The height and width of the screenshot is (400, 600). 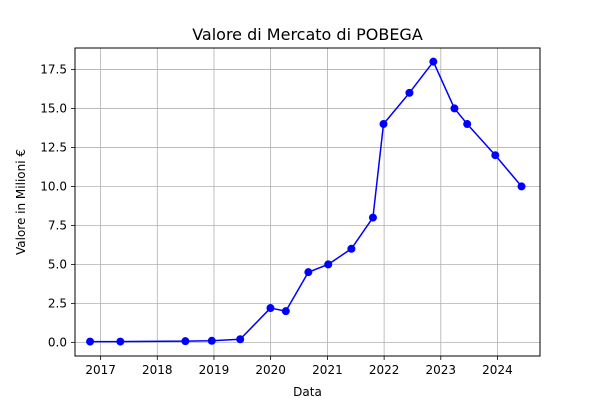 What do you see at coordinates (57, 303) in the screenshot?
I see `y-tick-label: 2.5` at bounding box center [57, 303].